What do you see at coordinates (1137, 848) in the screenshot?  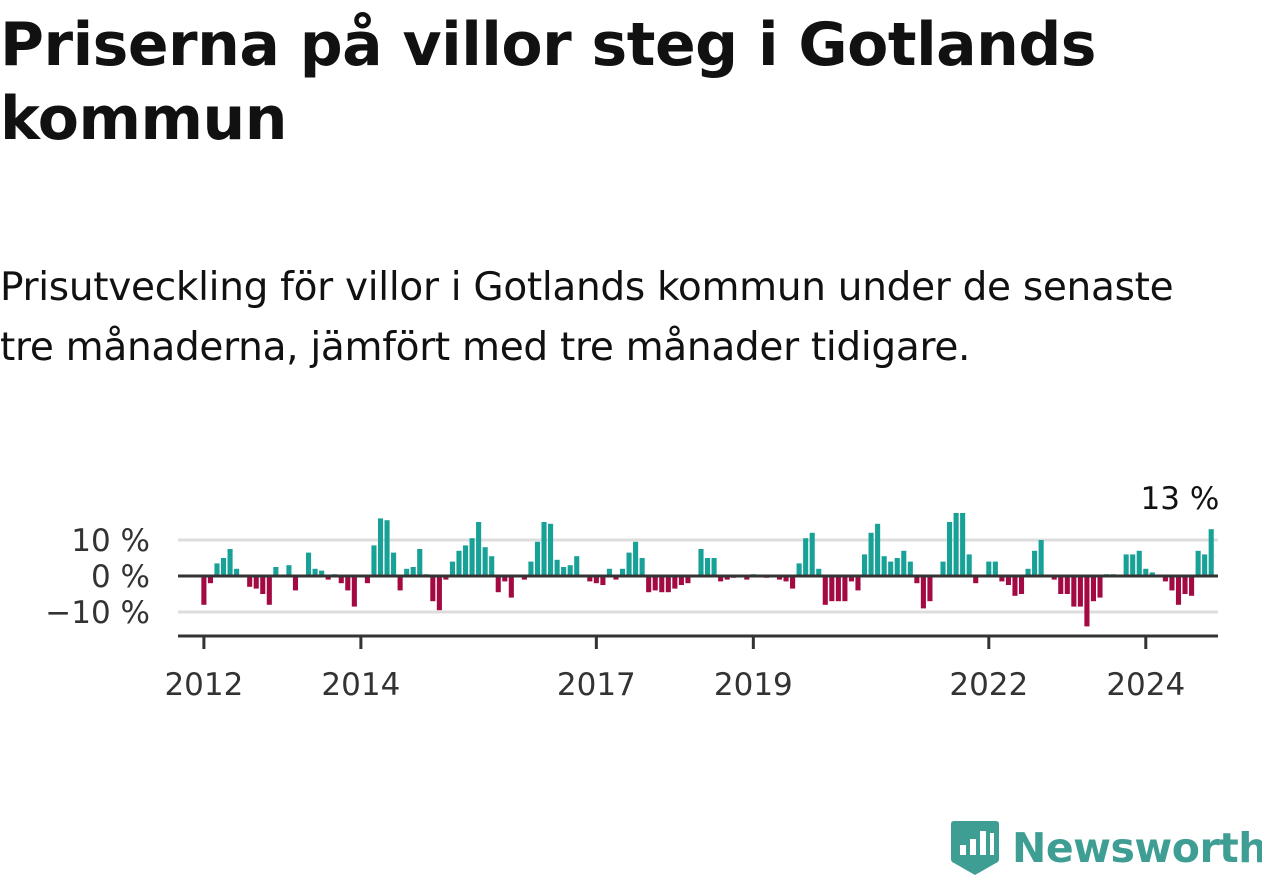 I see `newsworthy-wordmark: Newsworthy` at bounding box center [1137, 848].